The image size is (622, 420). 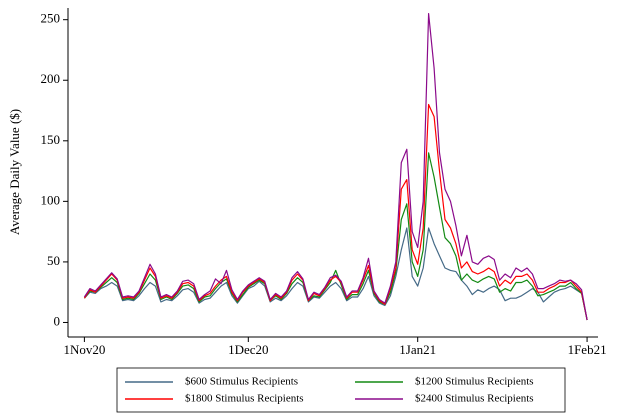 What do you see at coordinates (84, 349) in the screenshot?
I see `x-tick-label: 1Nov20` at bounding box center [84, 349].